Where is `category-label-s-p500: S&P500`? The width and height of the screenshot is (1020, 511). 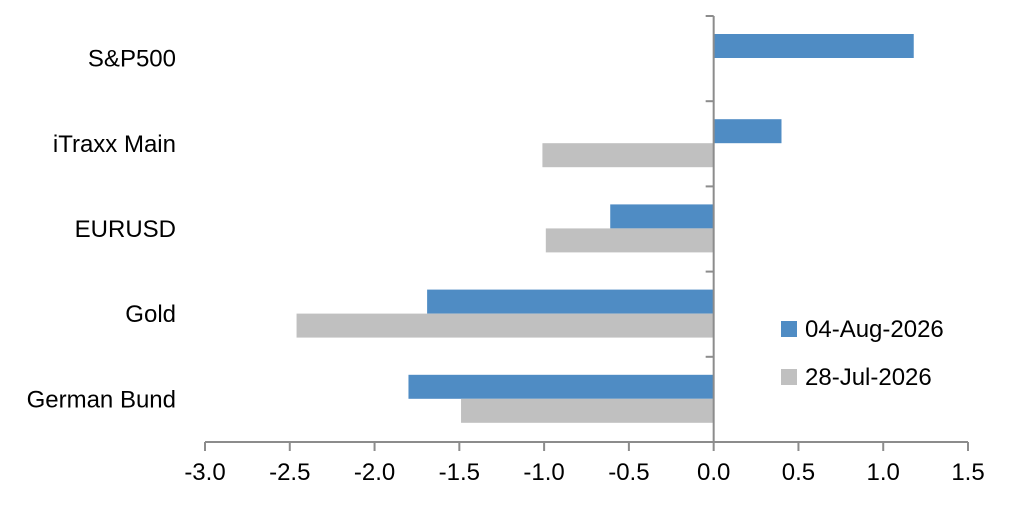
category-label-s-p500: S&P500 is located at coordinates (132, 59).